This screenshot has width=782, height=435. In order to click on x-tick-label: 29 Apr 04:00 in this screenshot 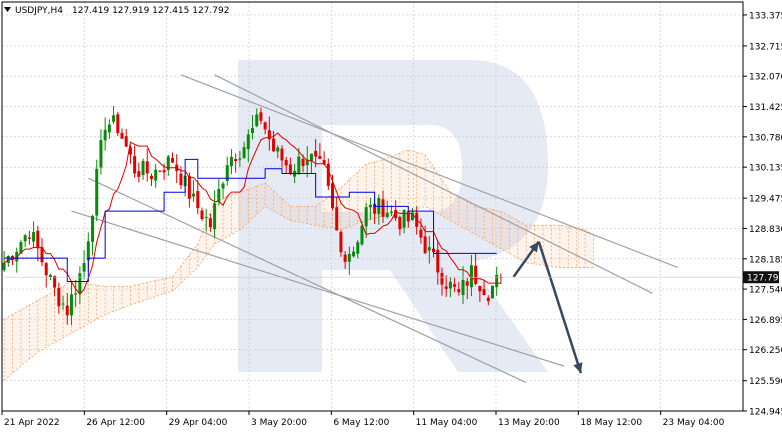, I will do `click(198, 423)`.